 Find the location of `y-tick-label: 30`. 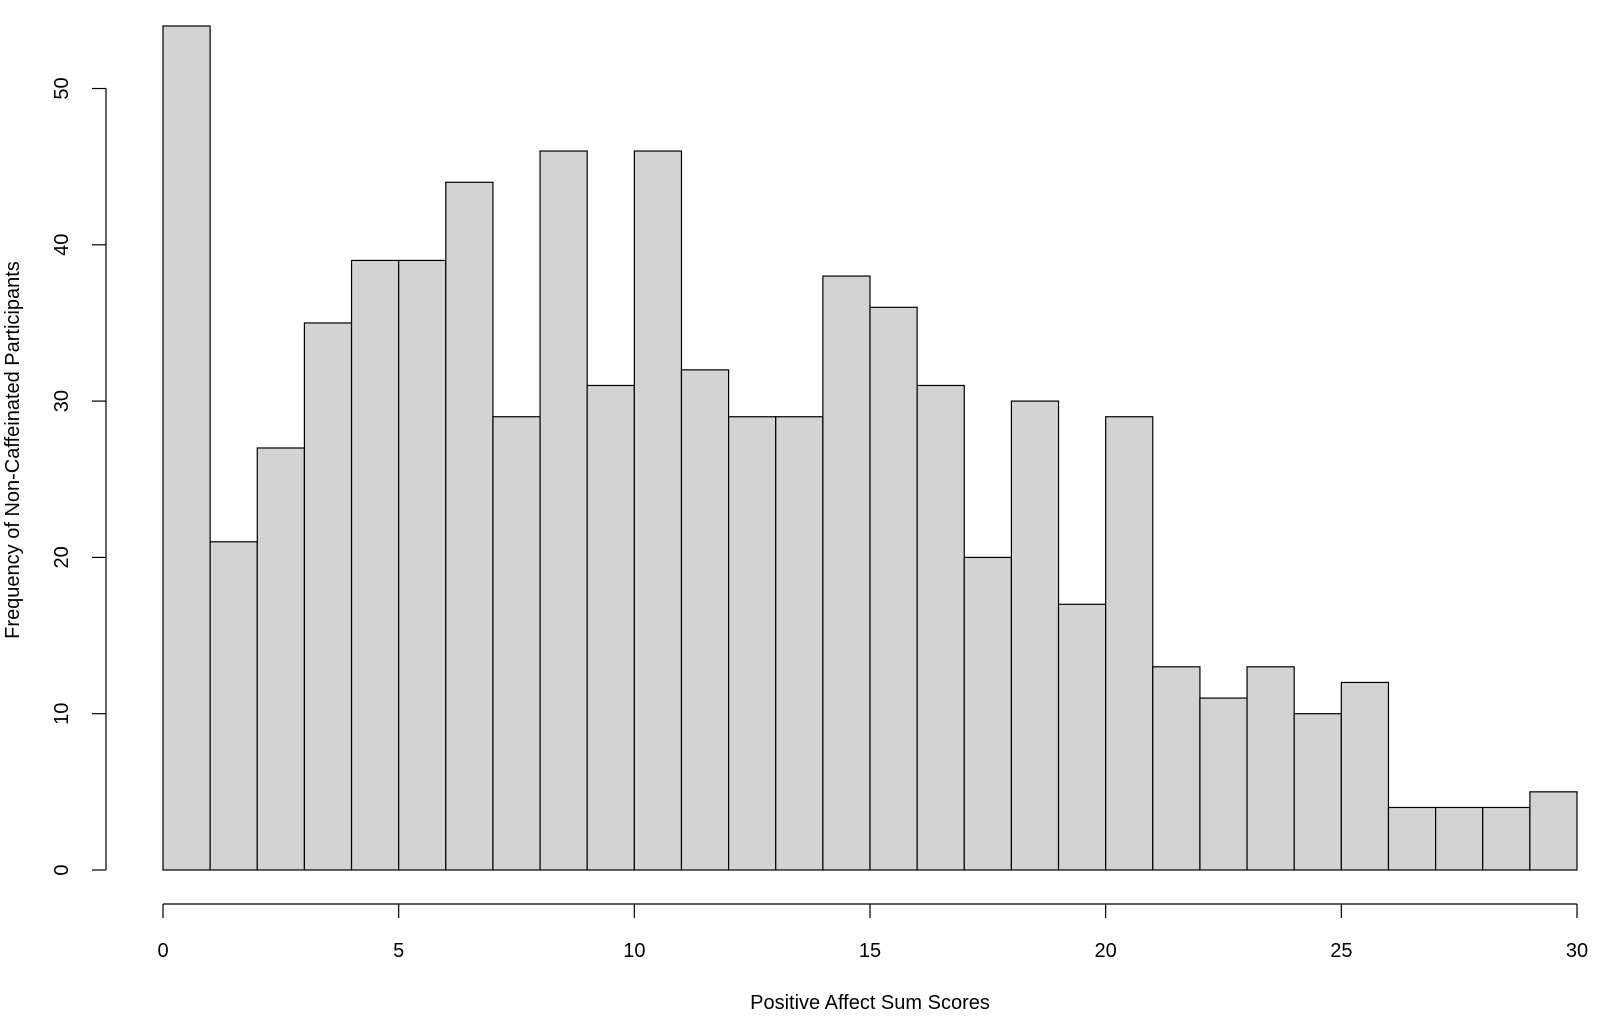

y-tick-label: 30 is located at coordinates (62, 401).